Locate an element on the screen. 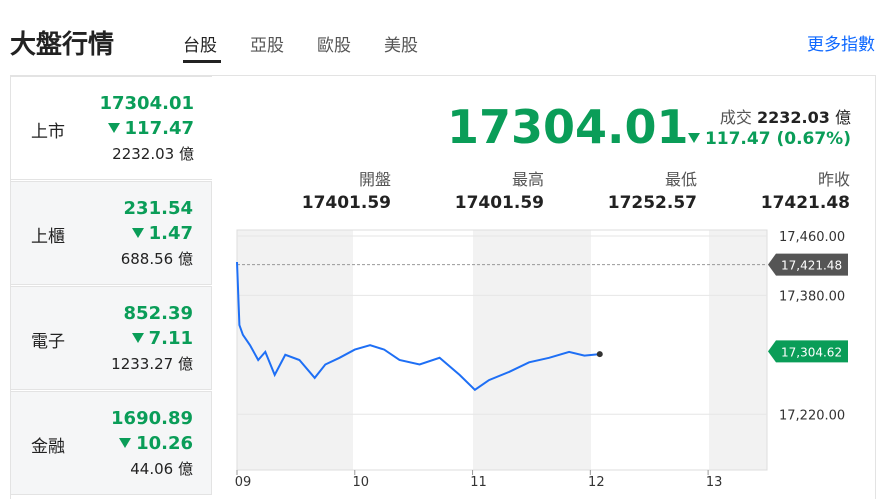  tab: 台股 is located at coordinates (200, 46).